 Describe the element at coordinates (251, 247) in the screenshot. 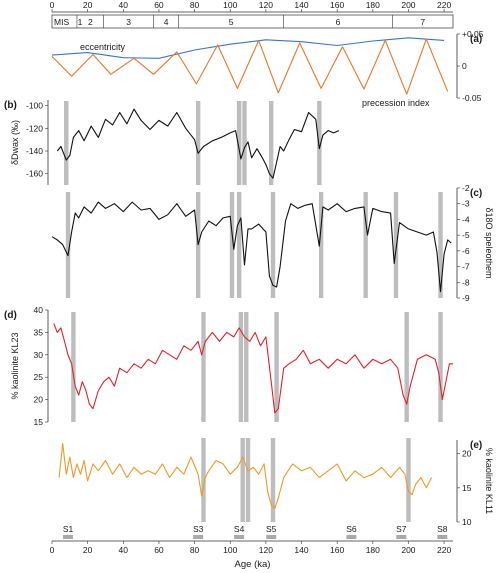

I see `series-c-line` at that location.